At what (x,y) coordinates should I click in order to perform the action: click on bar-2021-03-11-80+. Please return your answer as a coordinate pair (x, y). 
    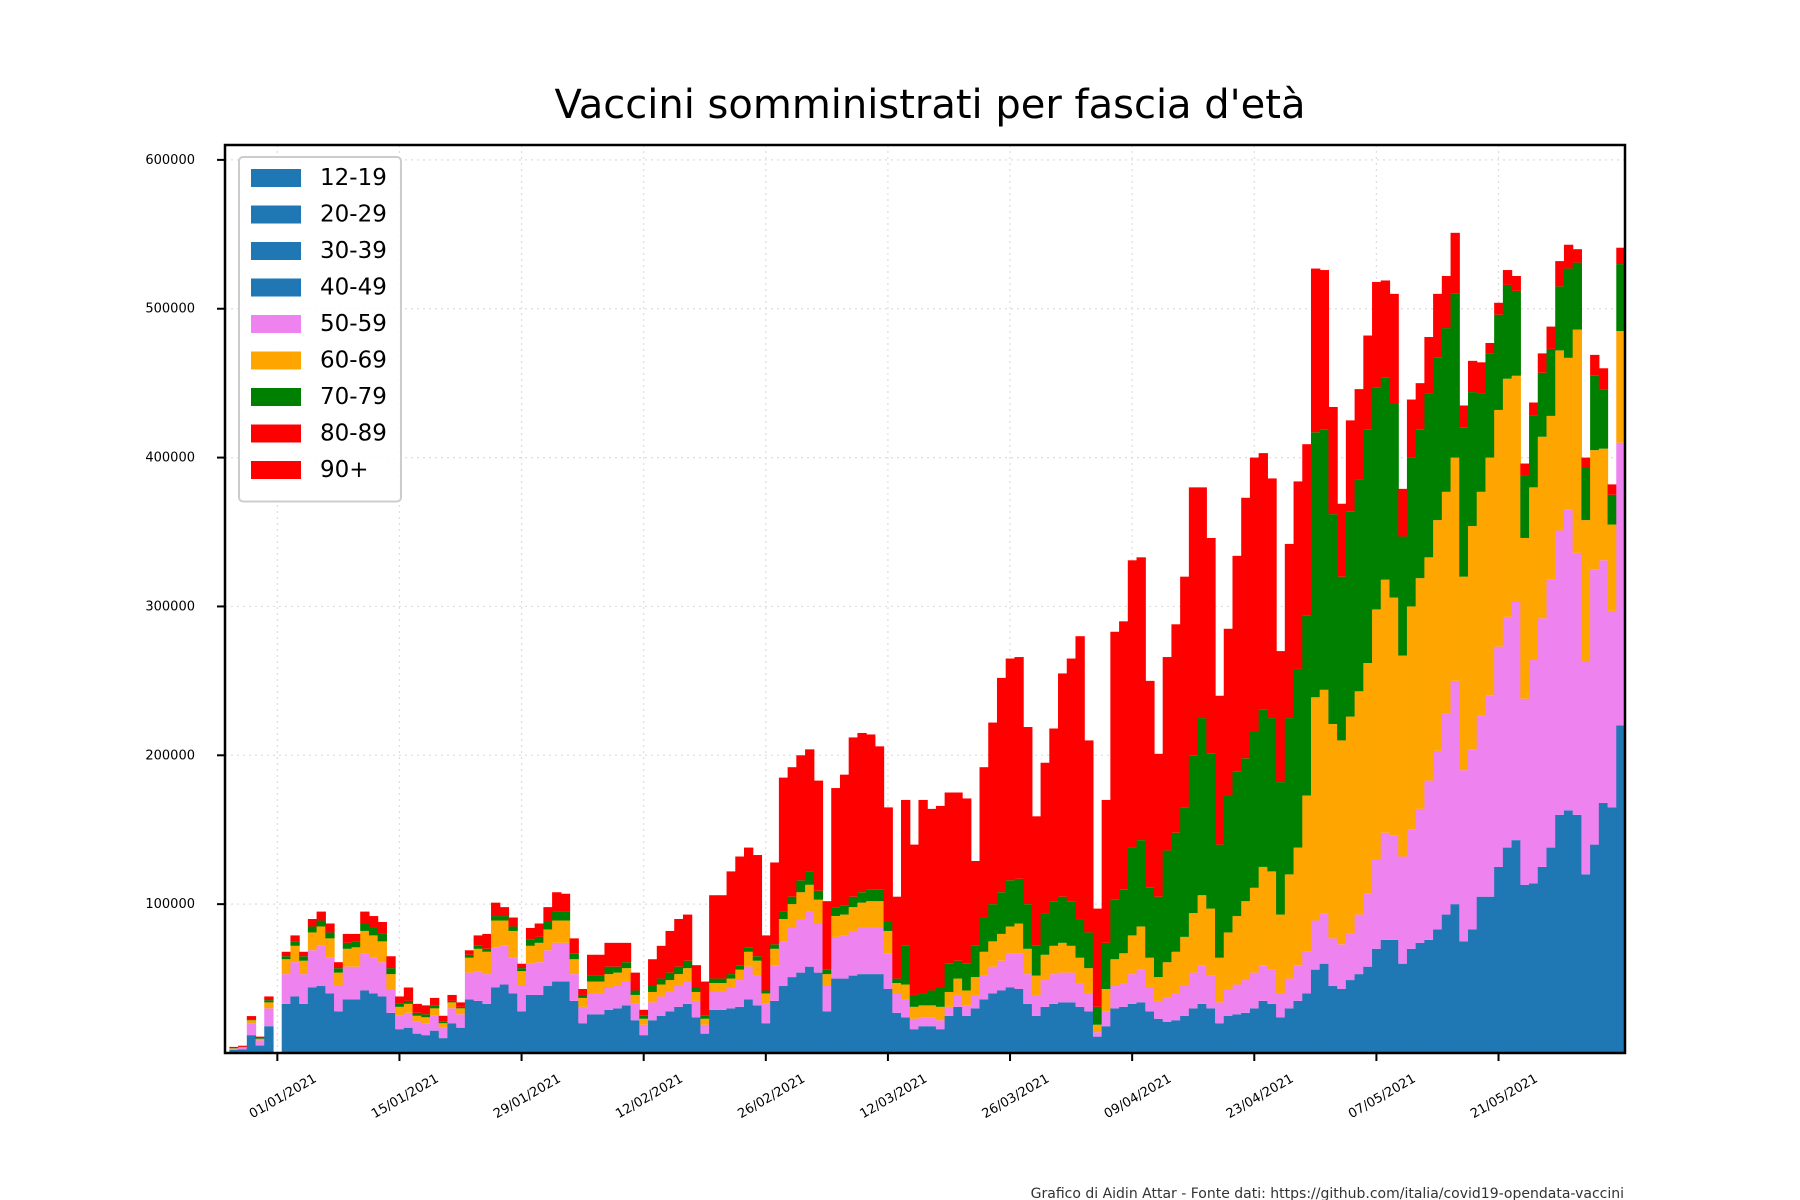
    Looking at the image, I should click on (879, 818).